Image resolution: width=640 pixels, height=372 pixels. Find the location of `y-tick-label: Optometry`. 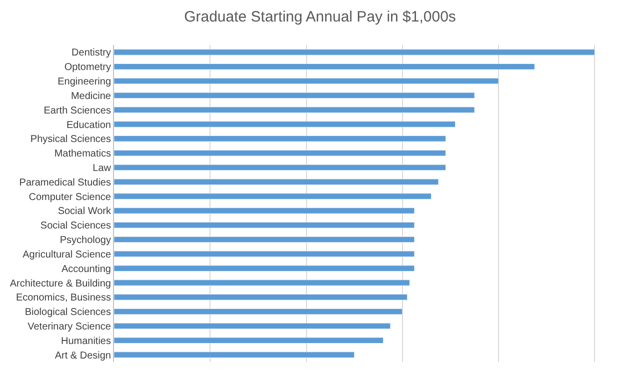

y-tick-label: Optometry is located at coordinates (87, 68).